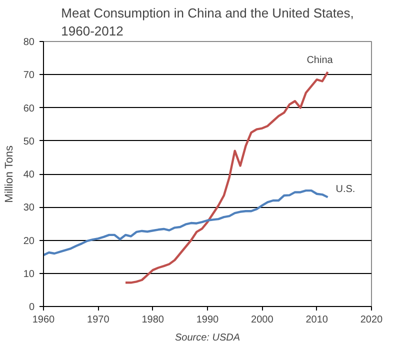  Describe the element at coordinates (29, 108) in the screenshot. I see `y-tick-label: 60` at that location.